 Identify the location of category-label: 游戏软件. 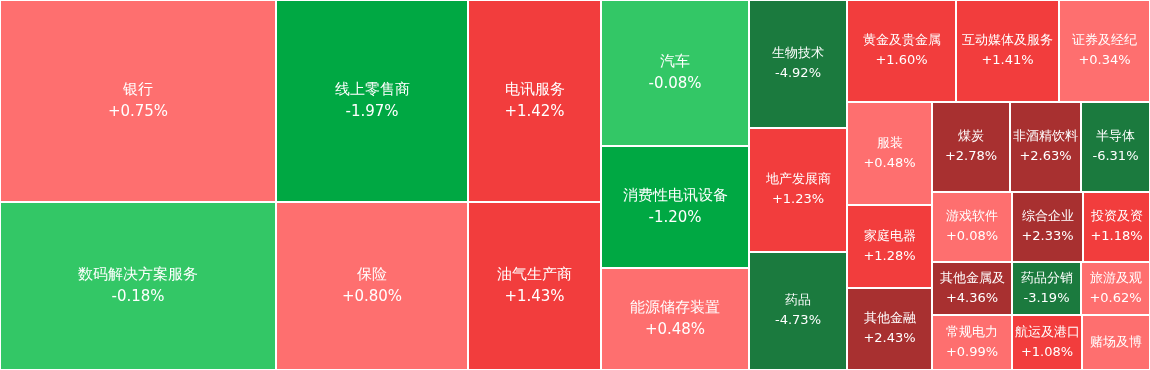
(972, 216).